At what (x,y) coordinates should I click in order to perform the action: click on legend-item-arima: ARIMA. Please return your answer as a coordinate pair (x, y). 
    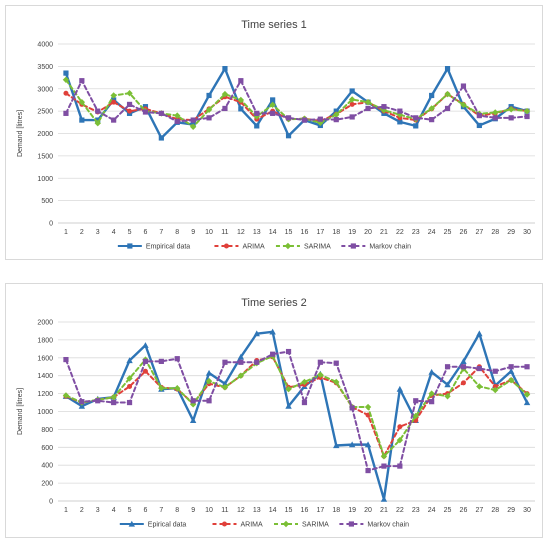
    Looking at the image, I should click on (239, 247).